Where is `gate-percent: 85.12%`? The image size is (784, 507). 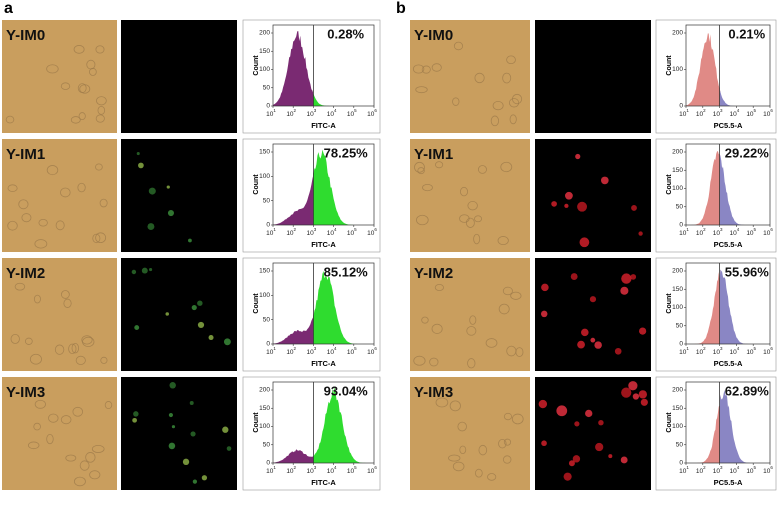
gate-percent: 85.12% is located at coordinates (346, 271).